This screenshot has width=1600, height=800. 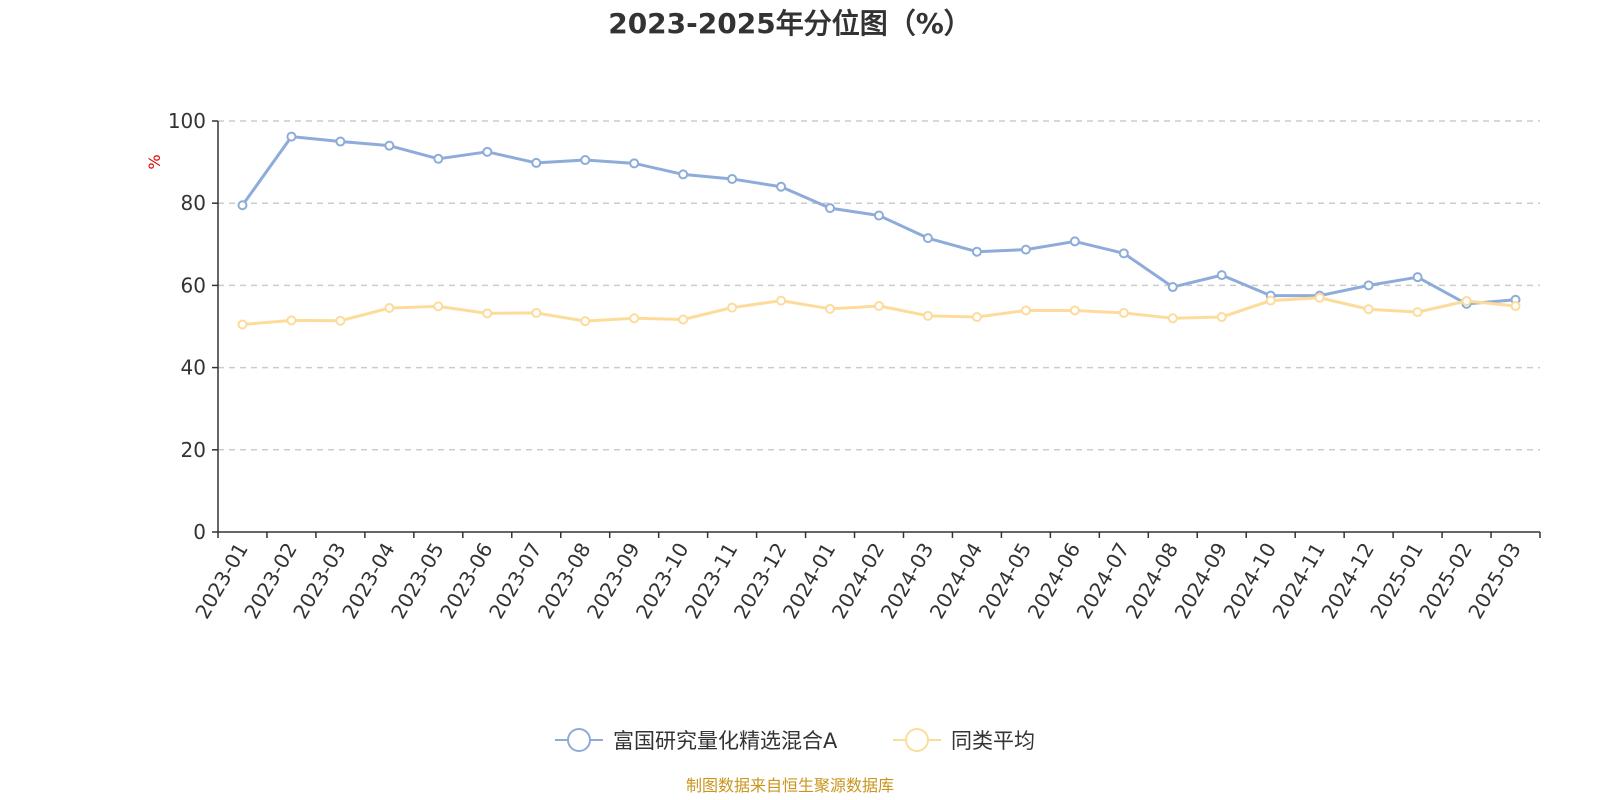 What do you see at coordinates (725, 741) in the screenshot?
I see `legend-label: 富国研究量化精选混合A` at bounding box center [725, 741].